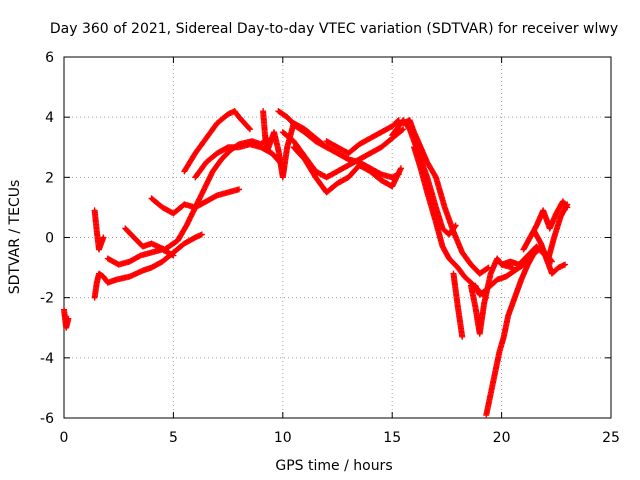 The image size is (640, 480). I want to click on y-tick-label: -2, so click(47, 299).